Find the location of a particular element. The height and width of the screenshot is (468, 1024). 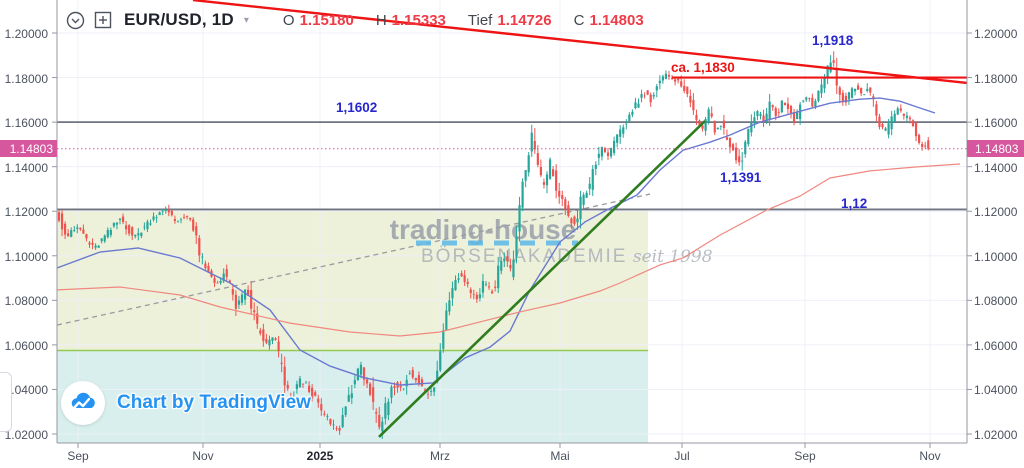

watermark-since: seit 1998 is located at coordinates (669, 257).